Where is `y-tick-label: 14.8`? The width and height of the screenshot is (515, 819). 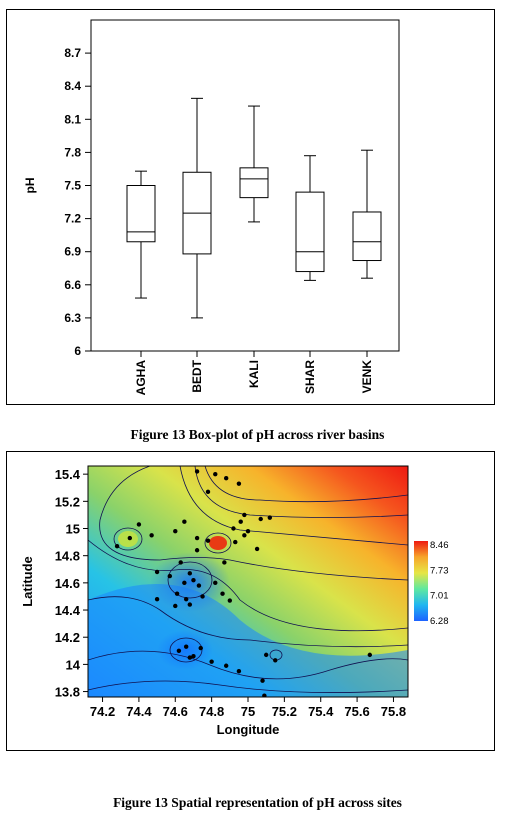 y-tick-label: 14.8 is located at coordinates (67, 556).